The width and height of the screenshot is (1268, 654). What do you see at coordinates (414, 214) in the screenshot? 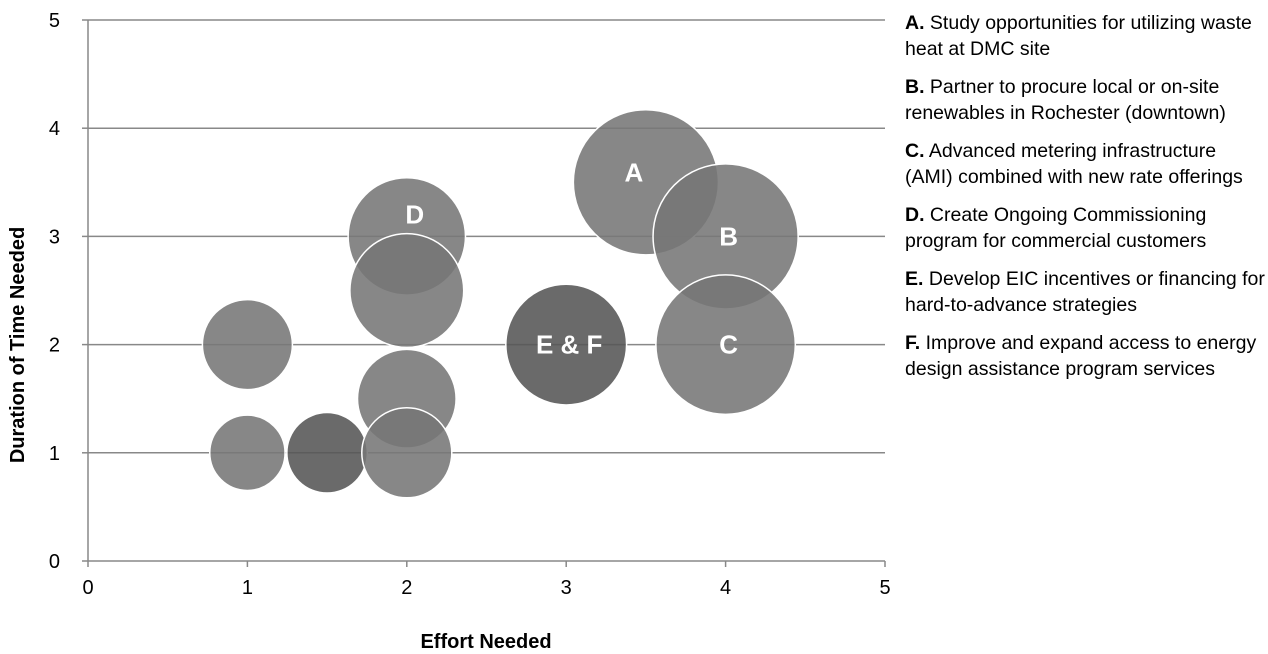
I see `bubble-label: D` at bounding box center [414, 214].